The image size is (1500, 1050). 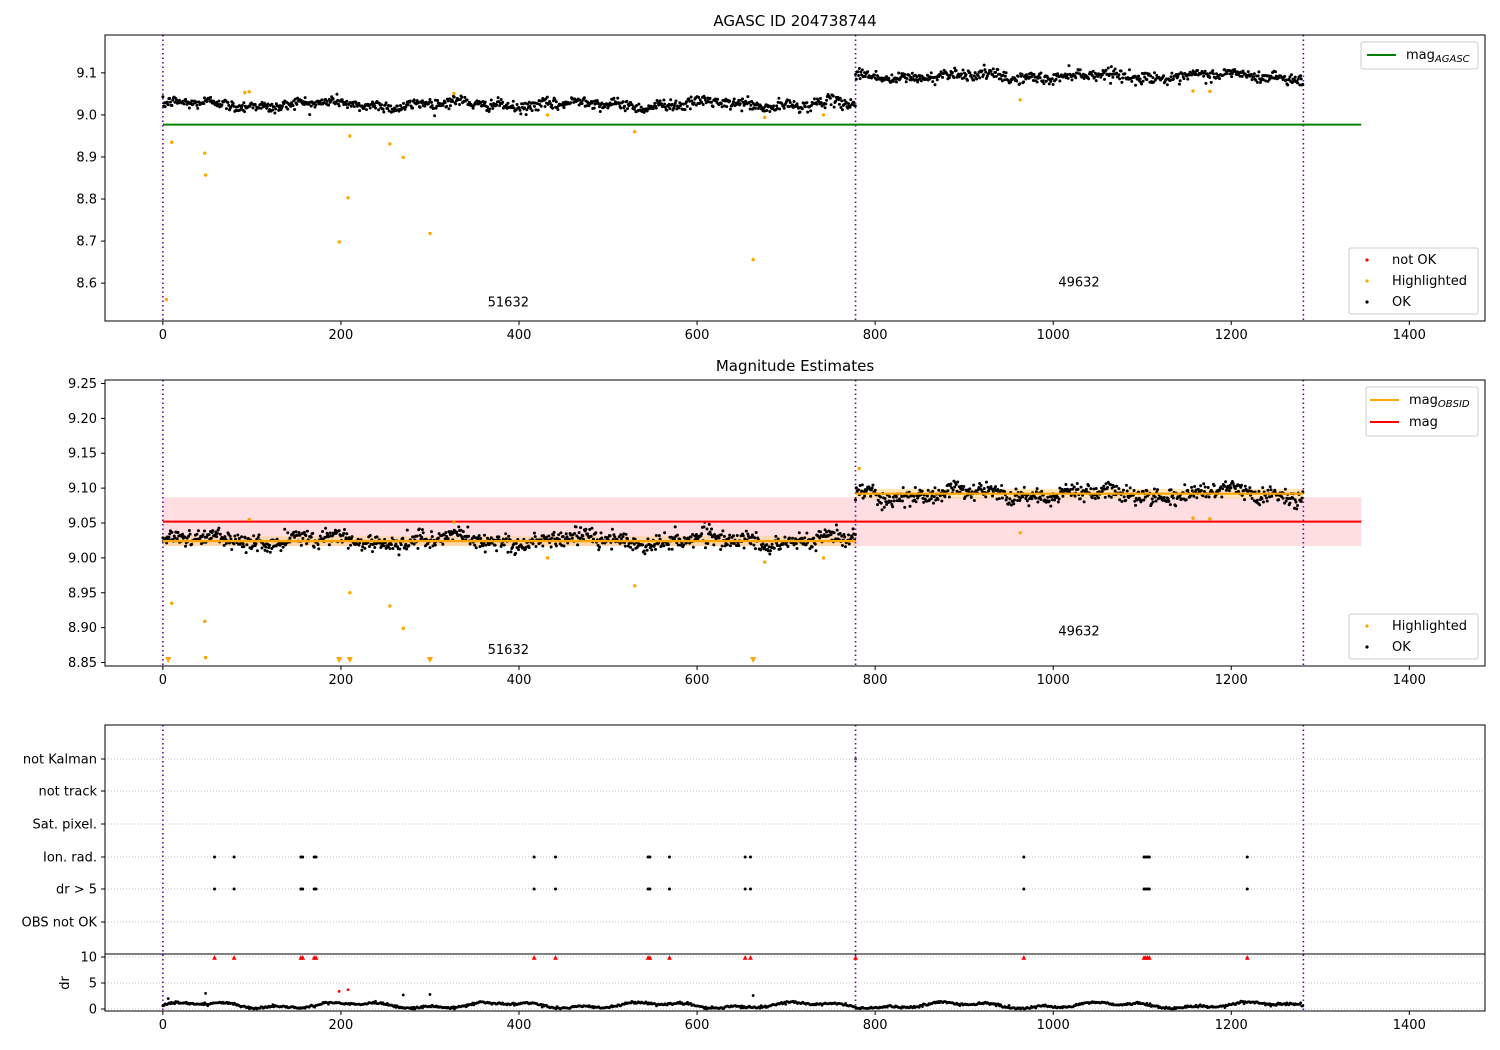 I want to click on y-tick-label: 8.6, so click(x=86, y=284).